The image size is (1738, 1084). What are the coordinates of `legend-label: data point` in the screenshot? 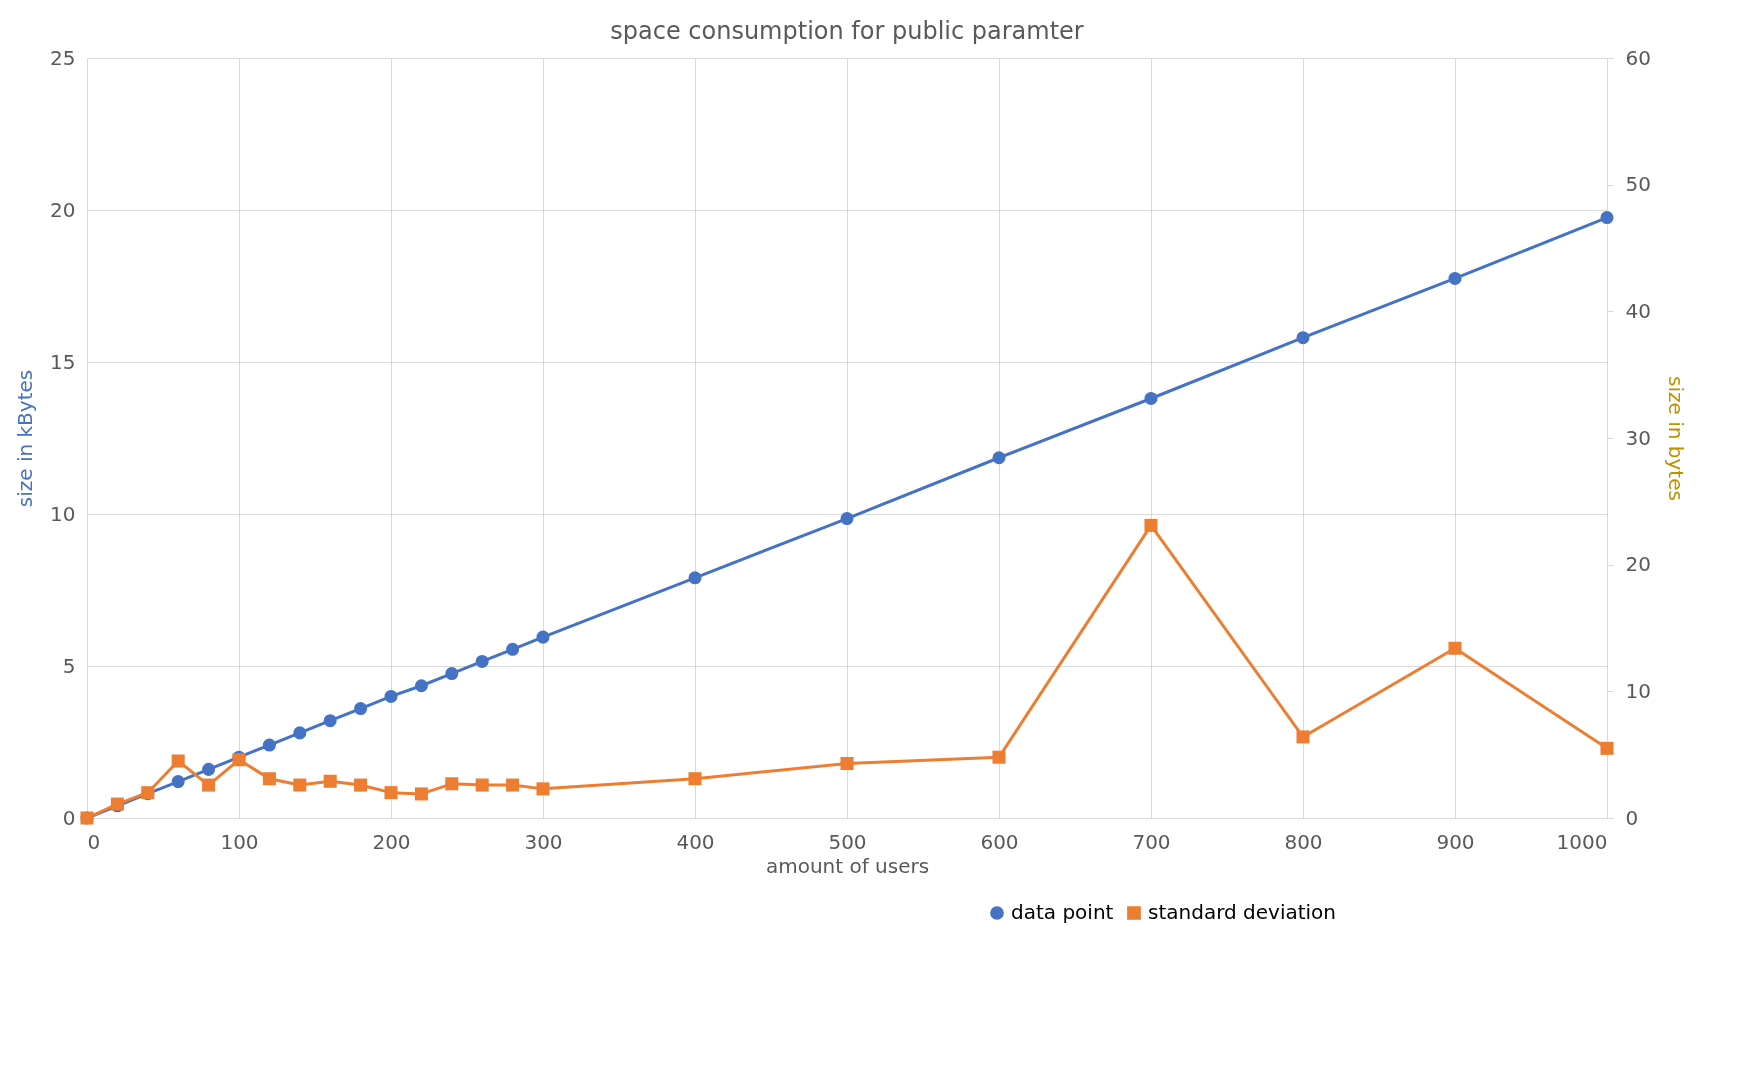 It's located at (1062, 912).